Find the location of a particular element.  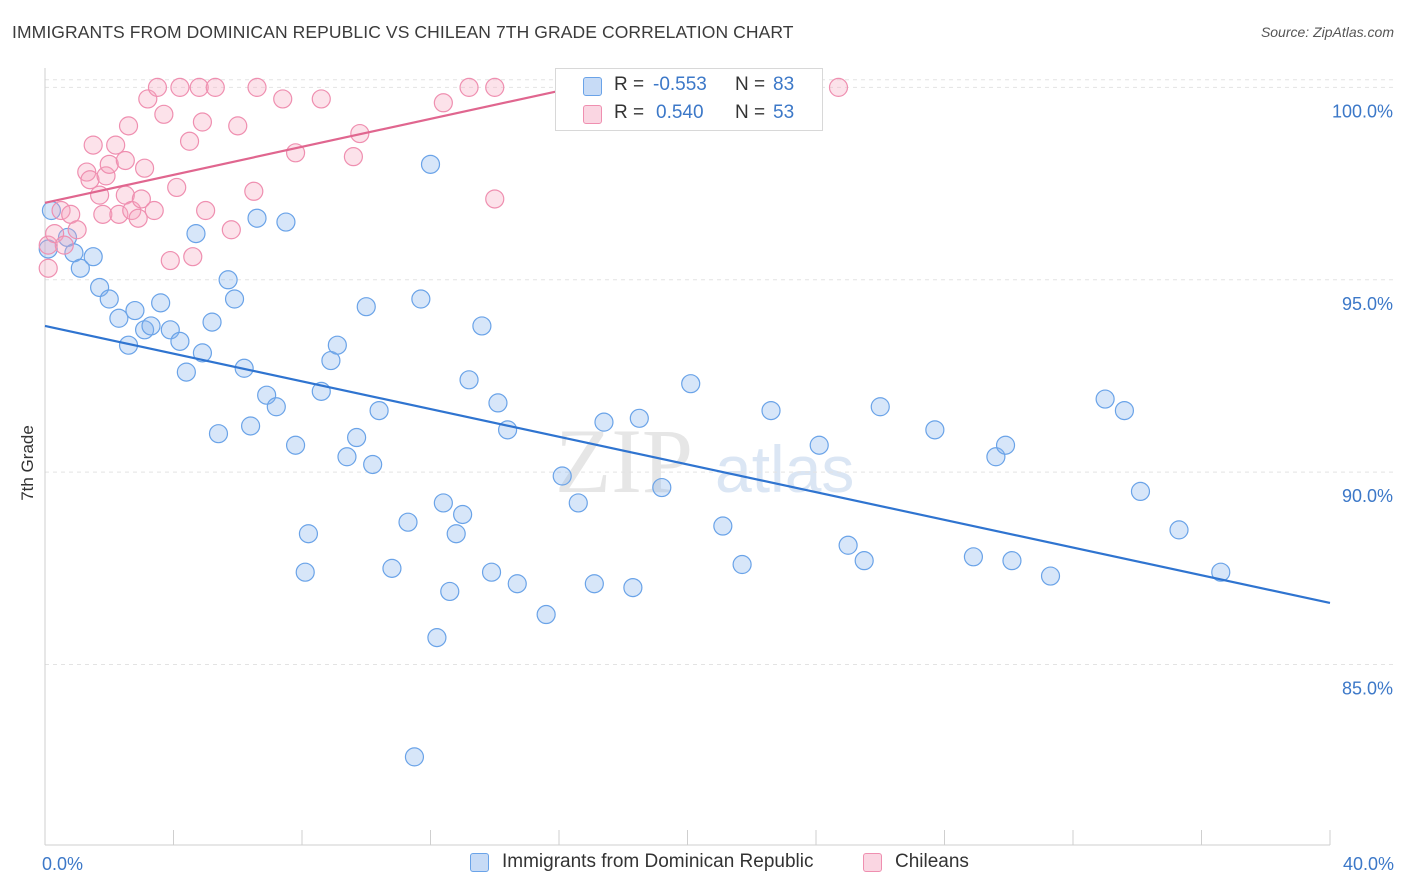

legend-item-chileans: Chileans is located at coordinates (916, 862).